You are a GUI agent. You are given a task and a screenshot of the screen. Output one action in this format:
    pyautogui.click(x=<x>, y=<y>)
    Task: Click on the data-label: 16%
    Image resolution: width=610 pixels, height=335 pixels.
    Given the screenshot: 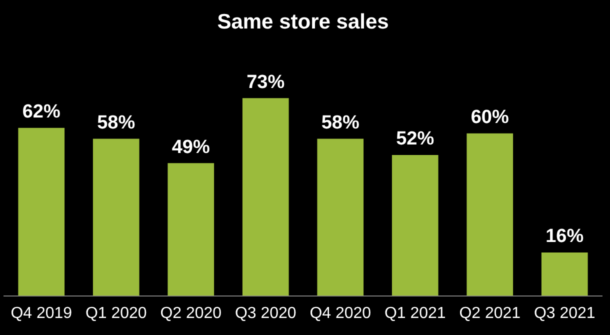 What is the action you would take?
    pyautogui.click(x=565, y=237)
    